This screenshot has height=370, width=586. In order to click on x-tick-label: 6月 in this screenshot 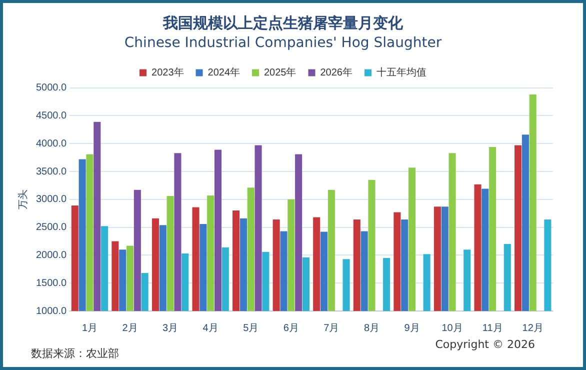, I will do `click(291, 328)`.